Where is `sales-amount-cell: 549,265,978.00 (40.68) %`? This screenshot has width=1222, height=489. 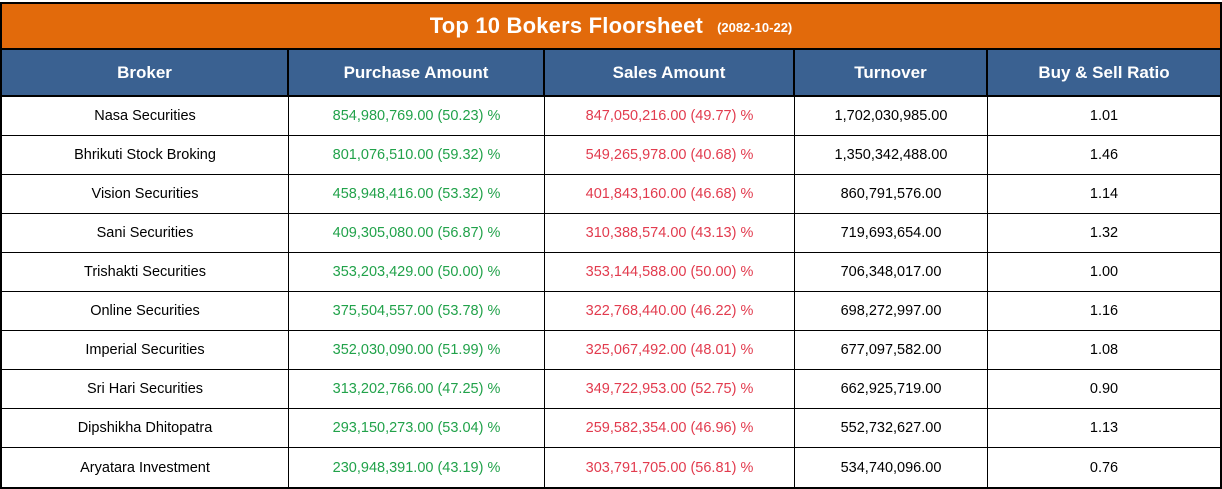 sales-amount-cell: 549,265,978.00 (40.68) % is located at coordinates (670, 155).